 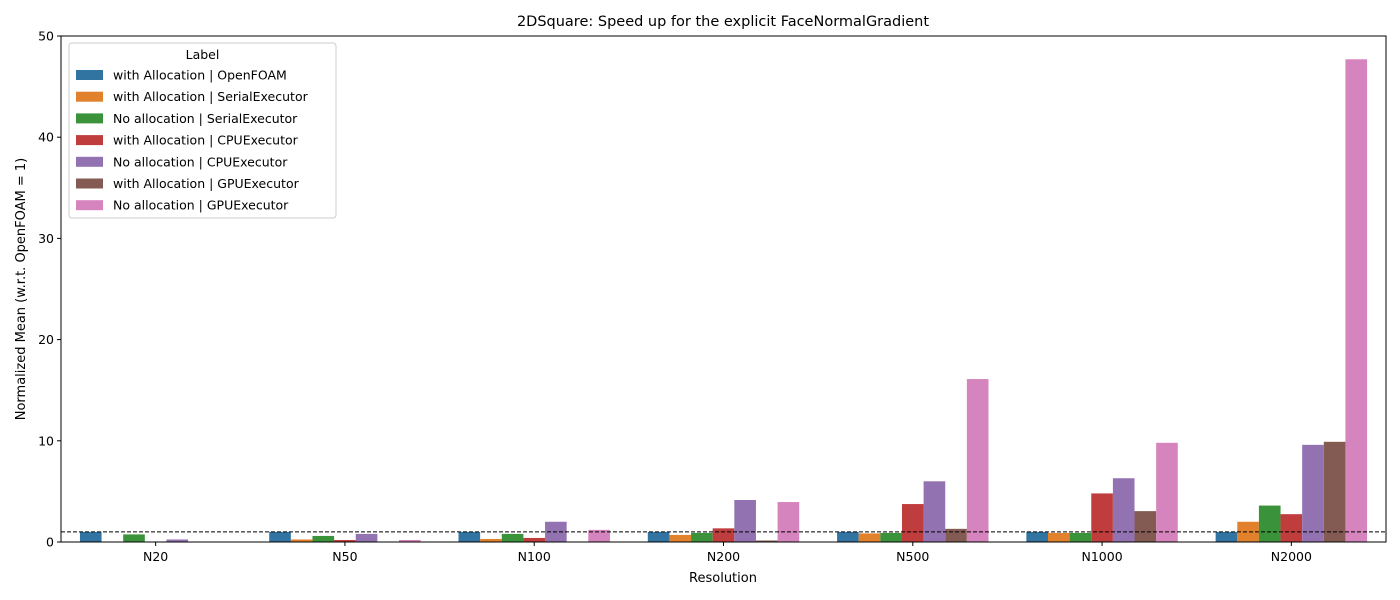 What do you see at coordinates (203, 54) in the screenshot?
I see `legend-title: Label` at bounding box center [203, 54].